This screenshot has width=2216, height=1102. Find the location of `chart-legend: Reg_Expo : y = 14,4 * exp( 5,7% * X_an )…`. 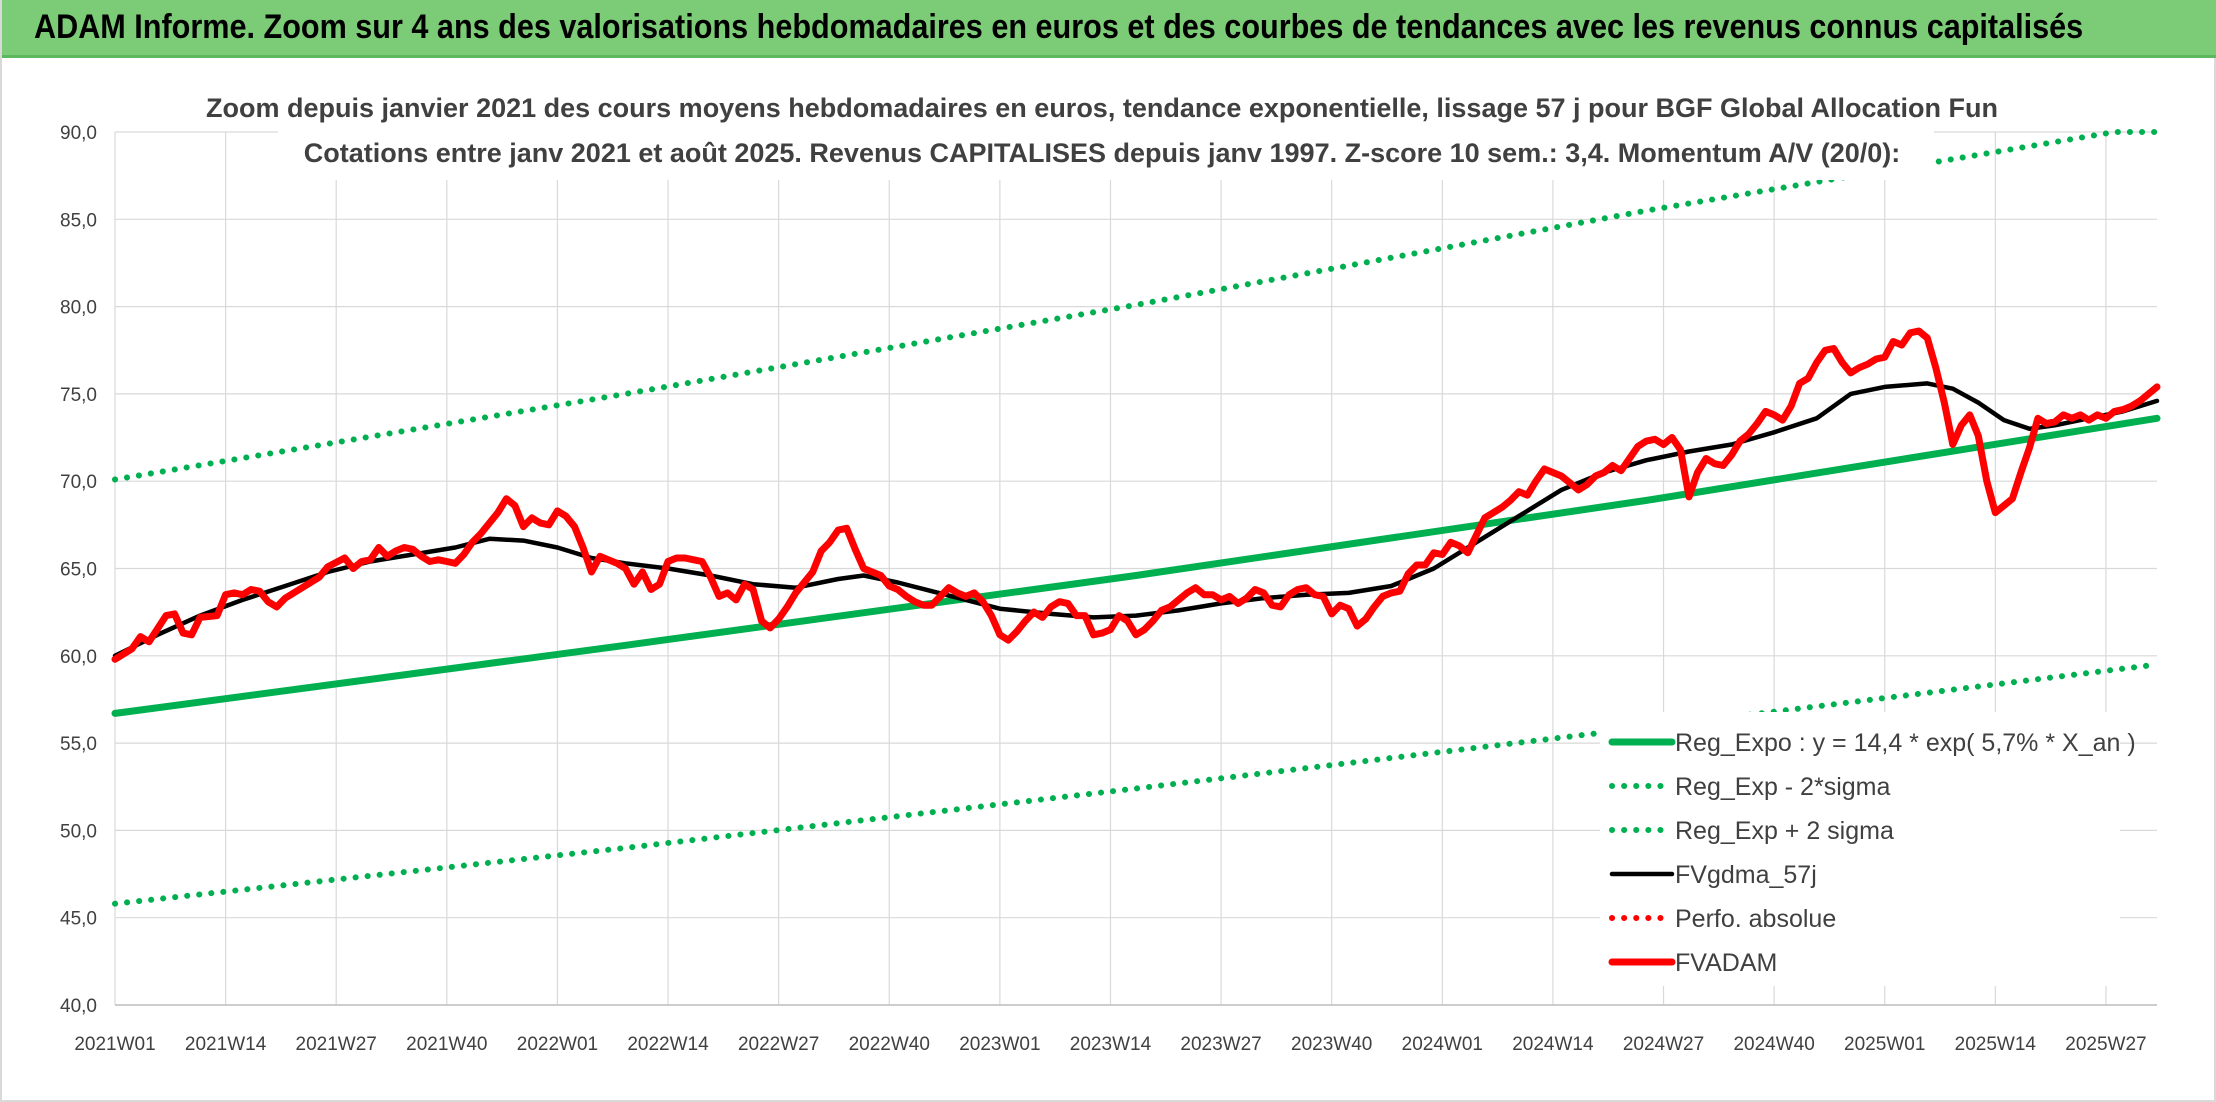

chart-legend: Reg_Expo : y = 14,4 * exp( 5,7% * X_an )… is located at coordinates (1868, 849).